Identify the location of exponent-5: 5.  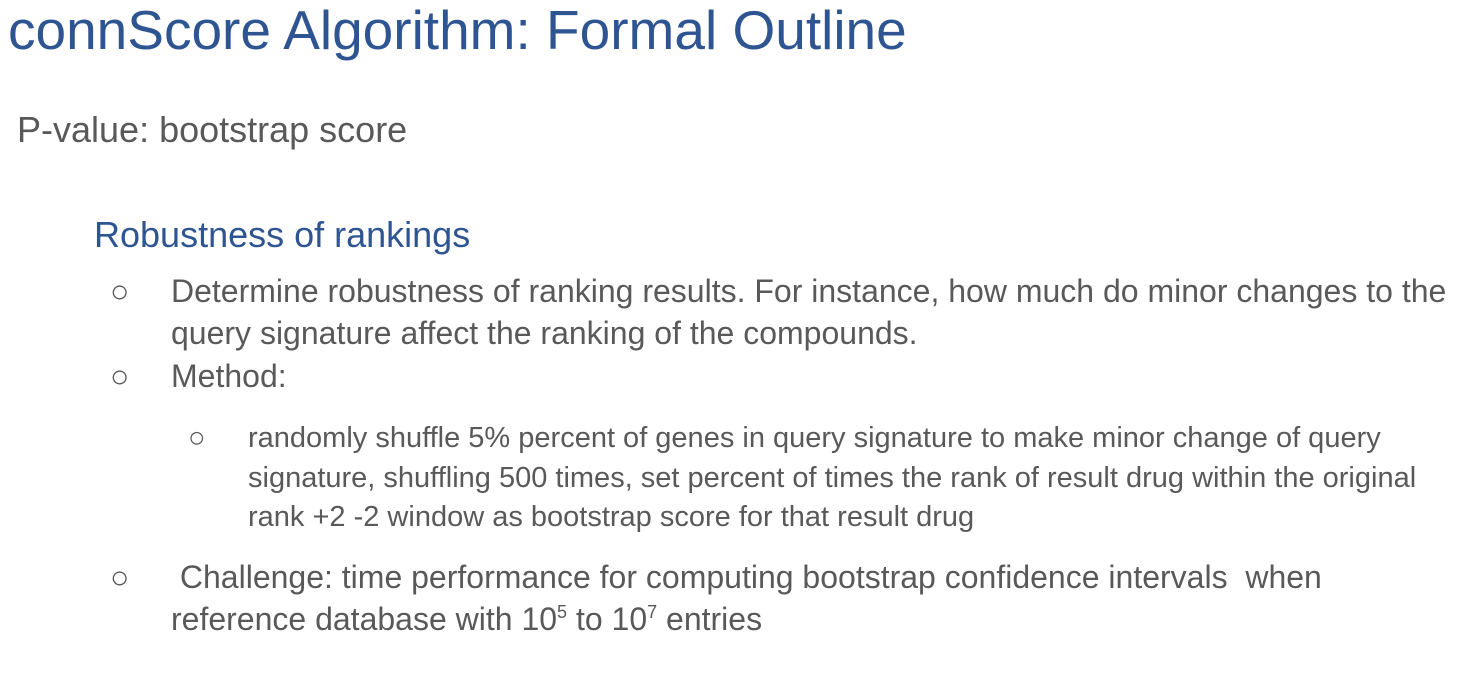
(562, 612).